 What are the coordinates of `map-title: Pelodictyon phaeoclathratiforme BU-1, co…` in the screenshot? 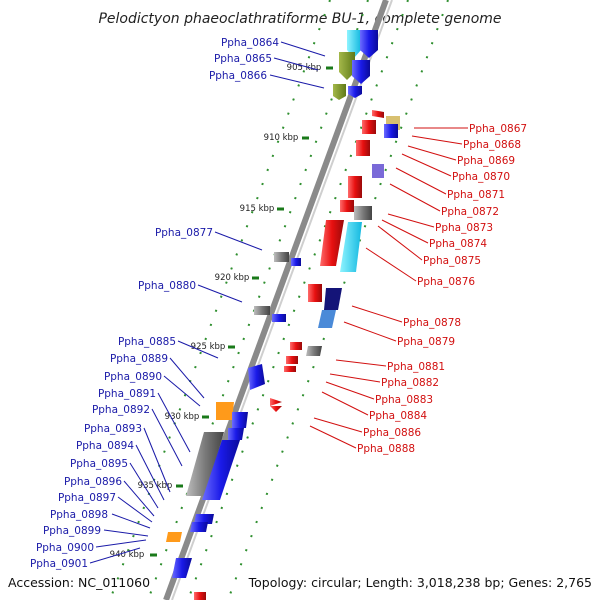 It's located at (299, 19).